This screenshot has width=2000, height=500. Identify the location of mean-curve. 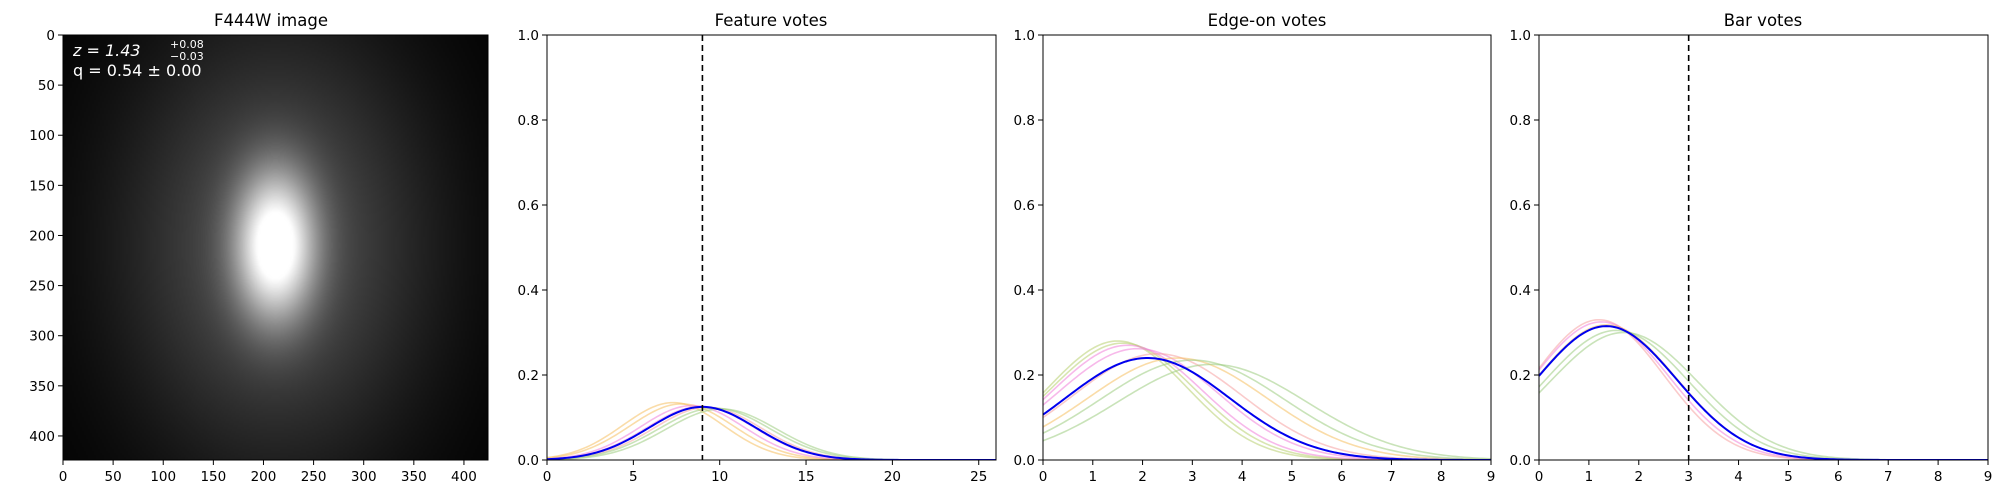
(1763, 392).